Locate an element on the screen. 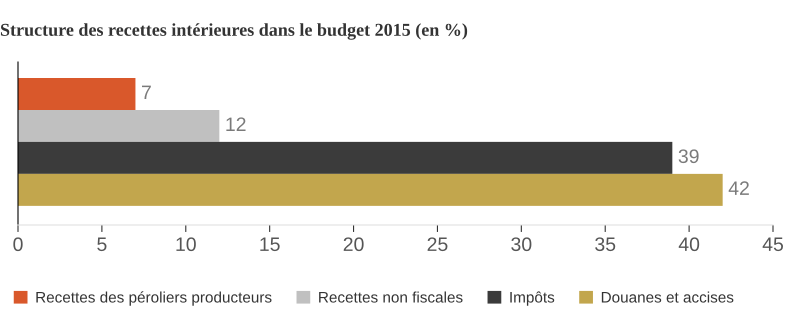 The image size is (800, 313). legend-label: Impôts is located at coordinates (532, 298).